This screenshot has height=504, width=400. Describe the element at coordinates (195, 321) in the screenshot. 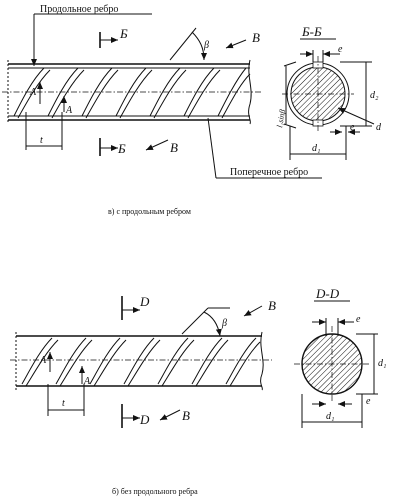

I see `beta-ray-b` at that location.